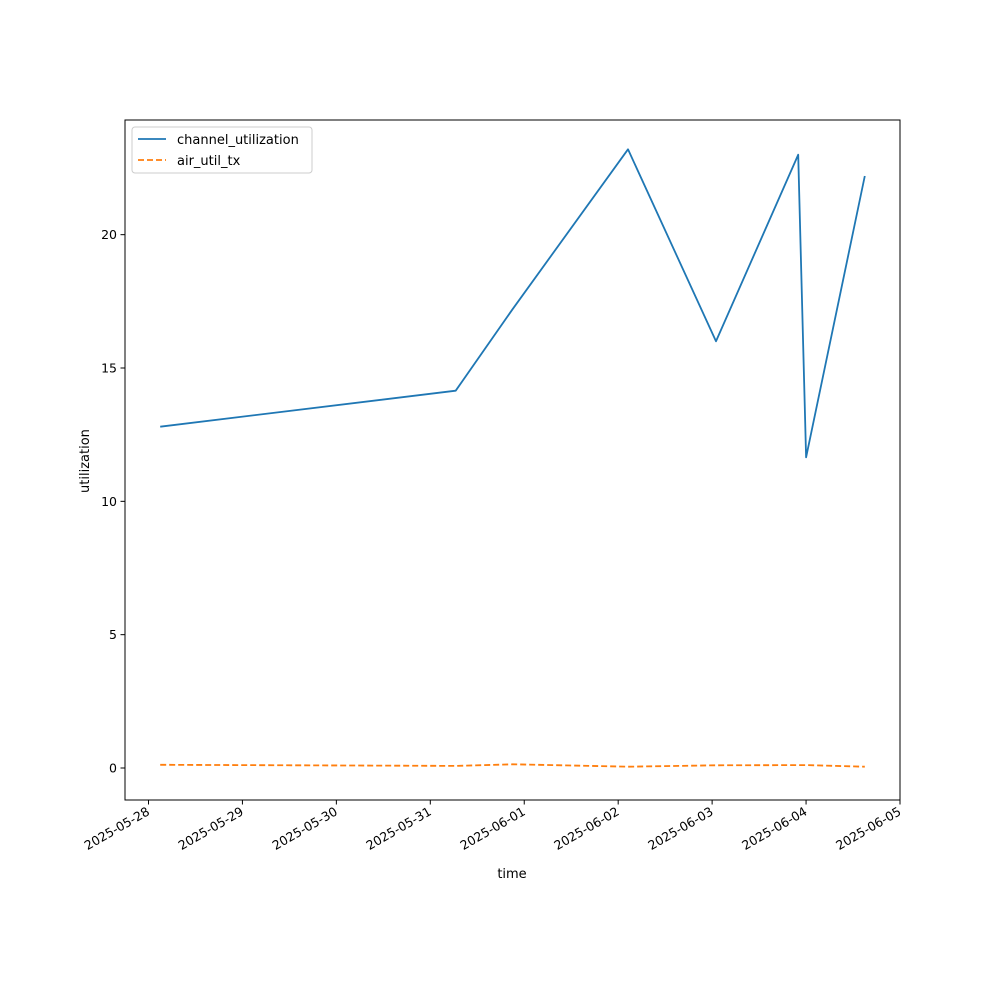 The width and height of the screenshot is (1000, 1000). I want to click on legend-label-air-util-tx: air_util_tx, so click(209, 161).